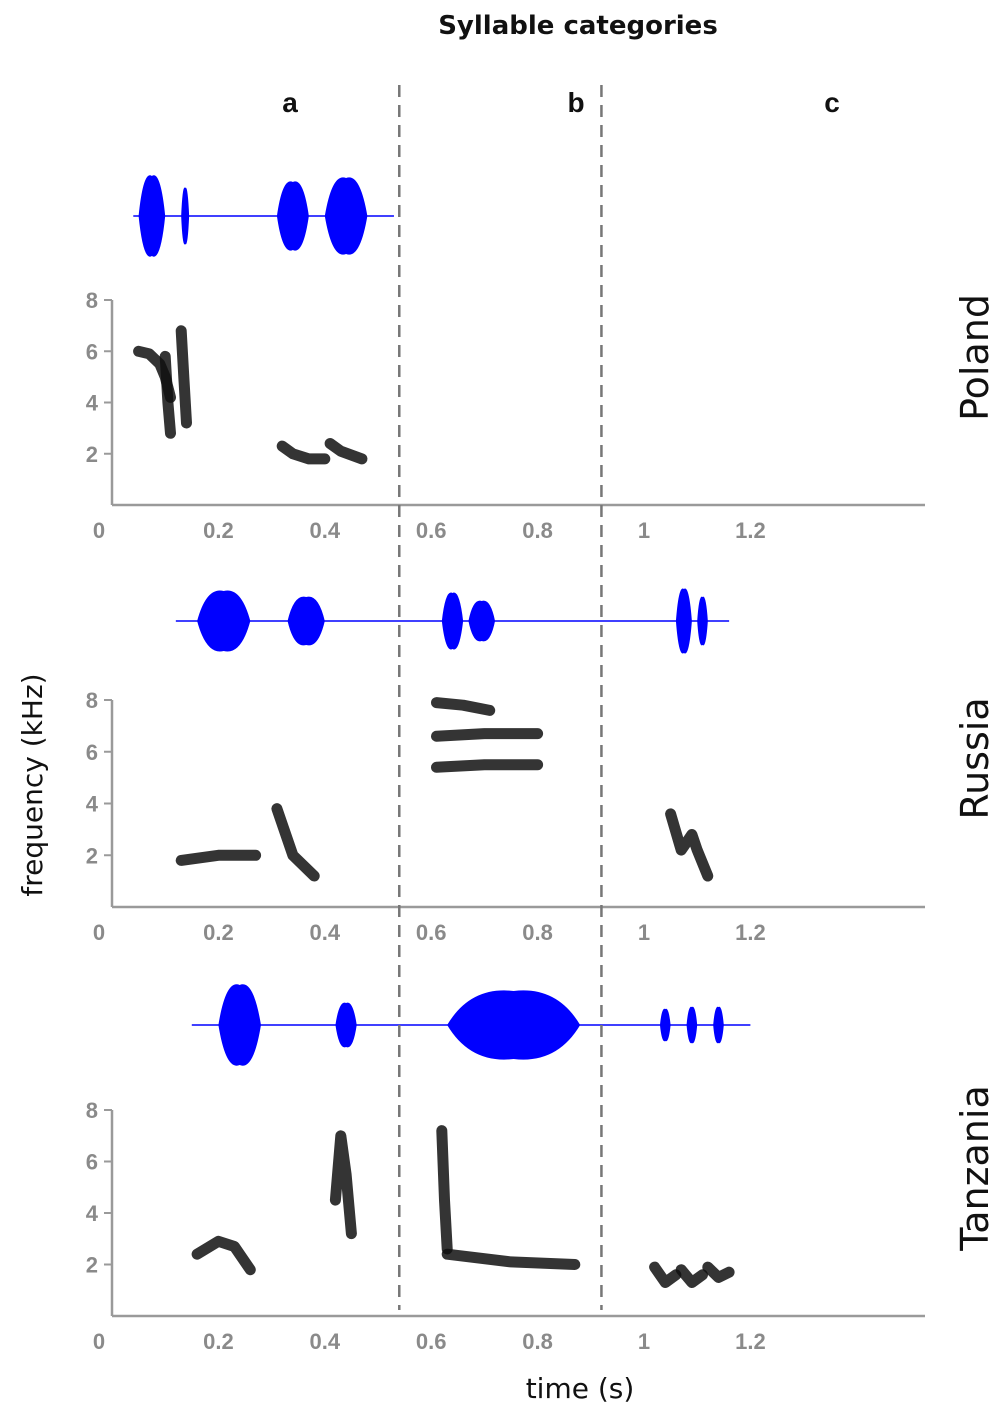 The height and width of the screenshot is (1412, 1007). Describe the element at coordinates (290, 102) in the screenshot. I see `category-label-a: a` at that location.